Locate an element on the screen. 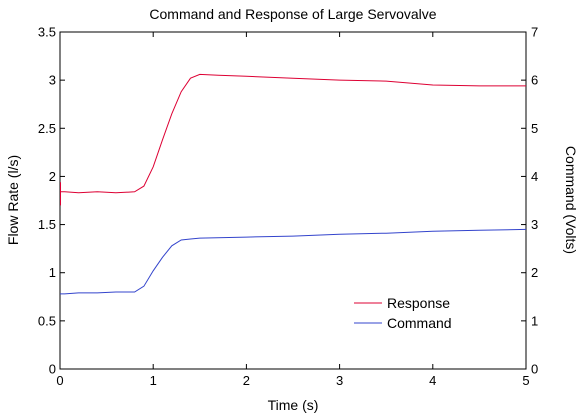 Image resolution: width=576 pixels, height=418 pixels. y-tick-label-left: 2.5 is located at coordinates (47, 128).